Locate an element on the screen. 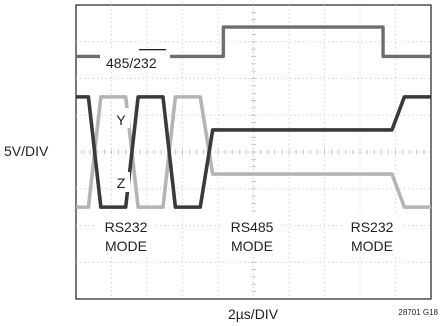 This screenshot has height=326, width=441. label-background-z is located at coordinates (121, 182).